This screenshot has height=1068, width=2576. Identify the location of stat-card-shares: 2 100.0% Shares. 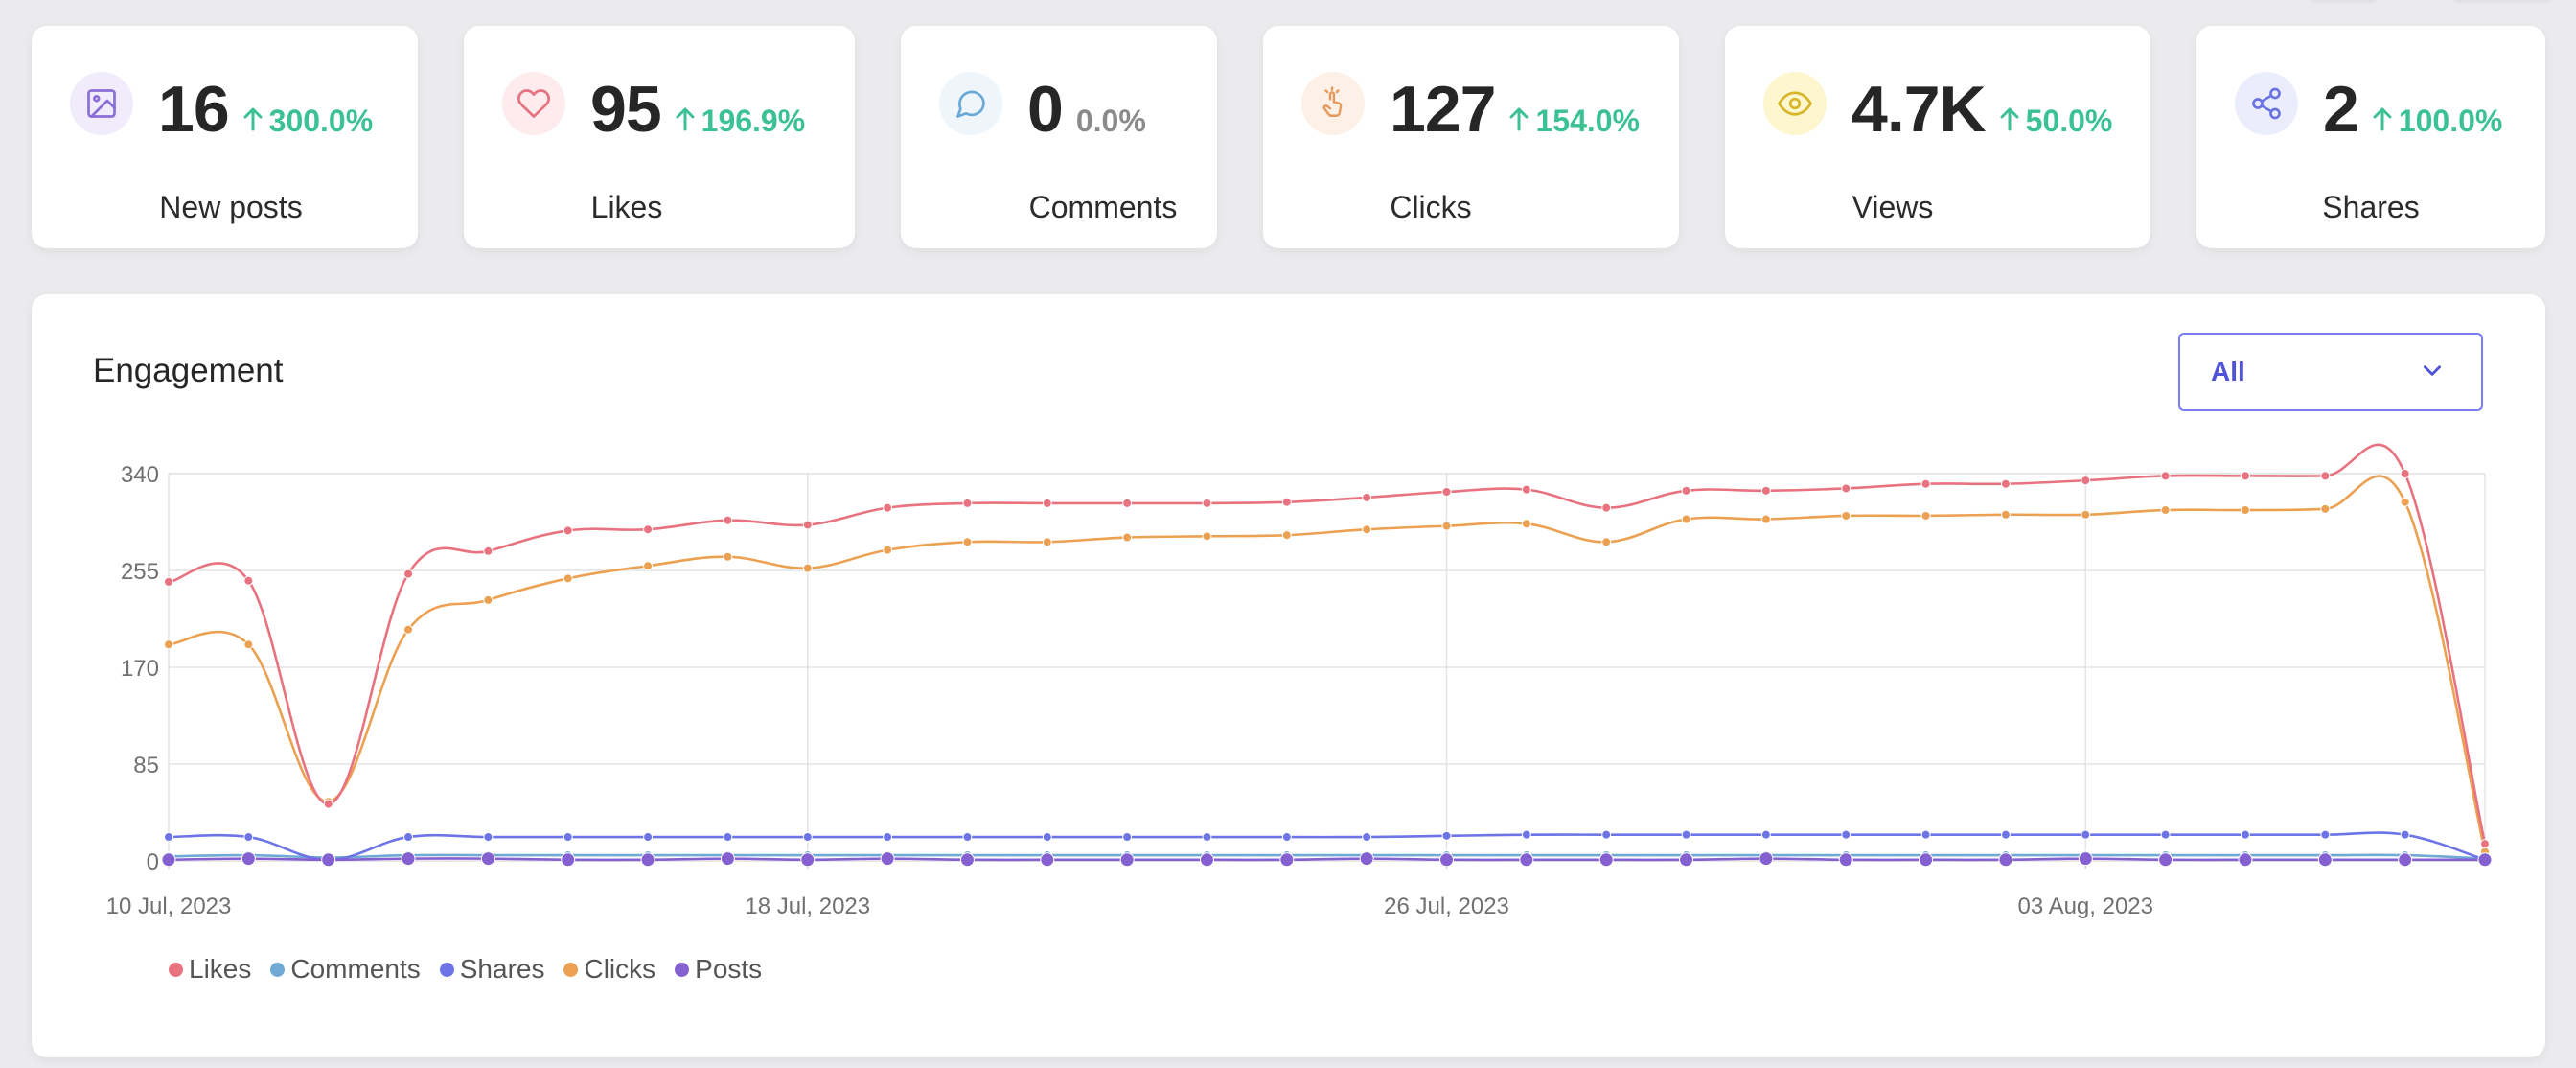
(2370, 137).